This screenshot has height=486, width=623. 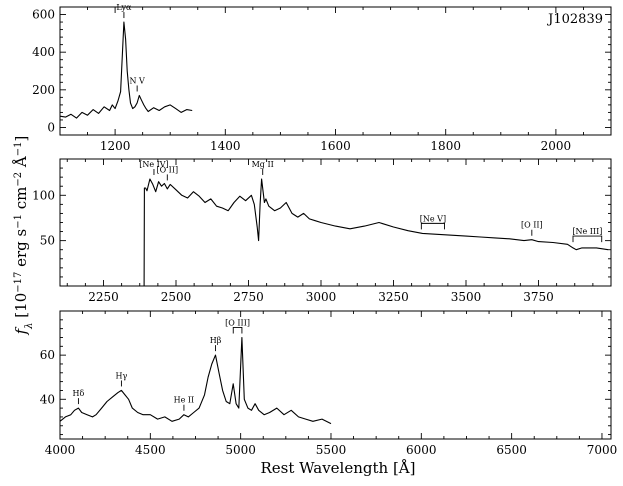 I want to click on x-tick-label: 2750, so click(x=248, y=297).